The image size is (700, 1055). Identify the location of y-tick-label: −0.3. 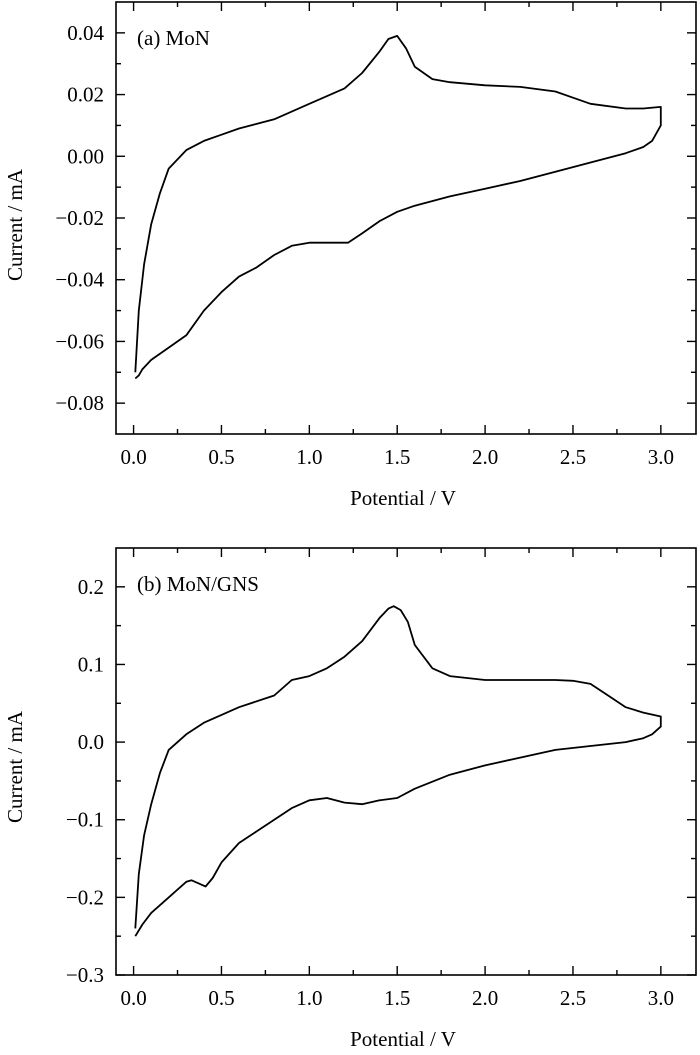
(85, 975).